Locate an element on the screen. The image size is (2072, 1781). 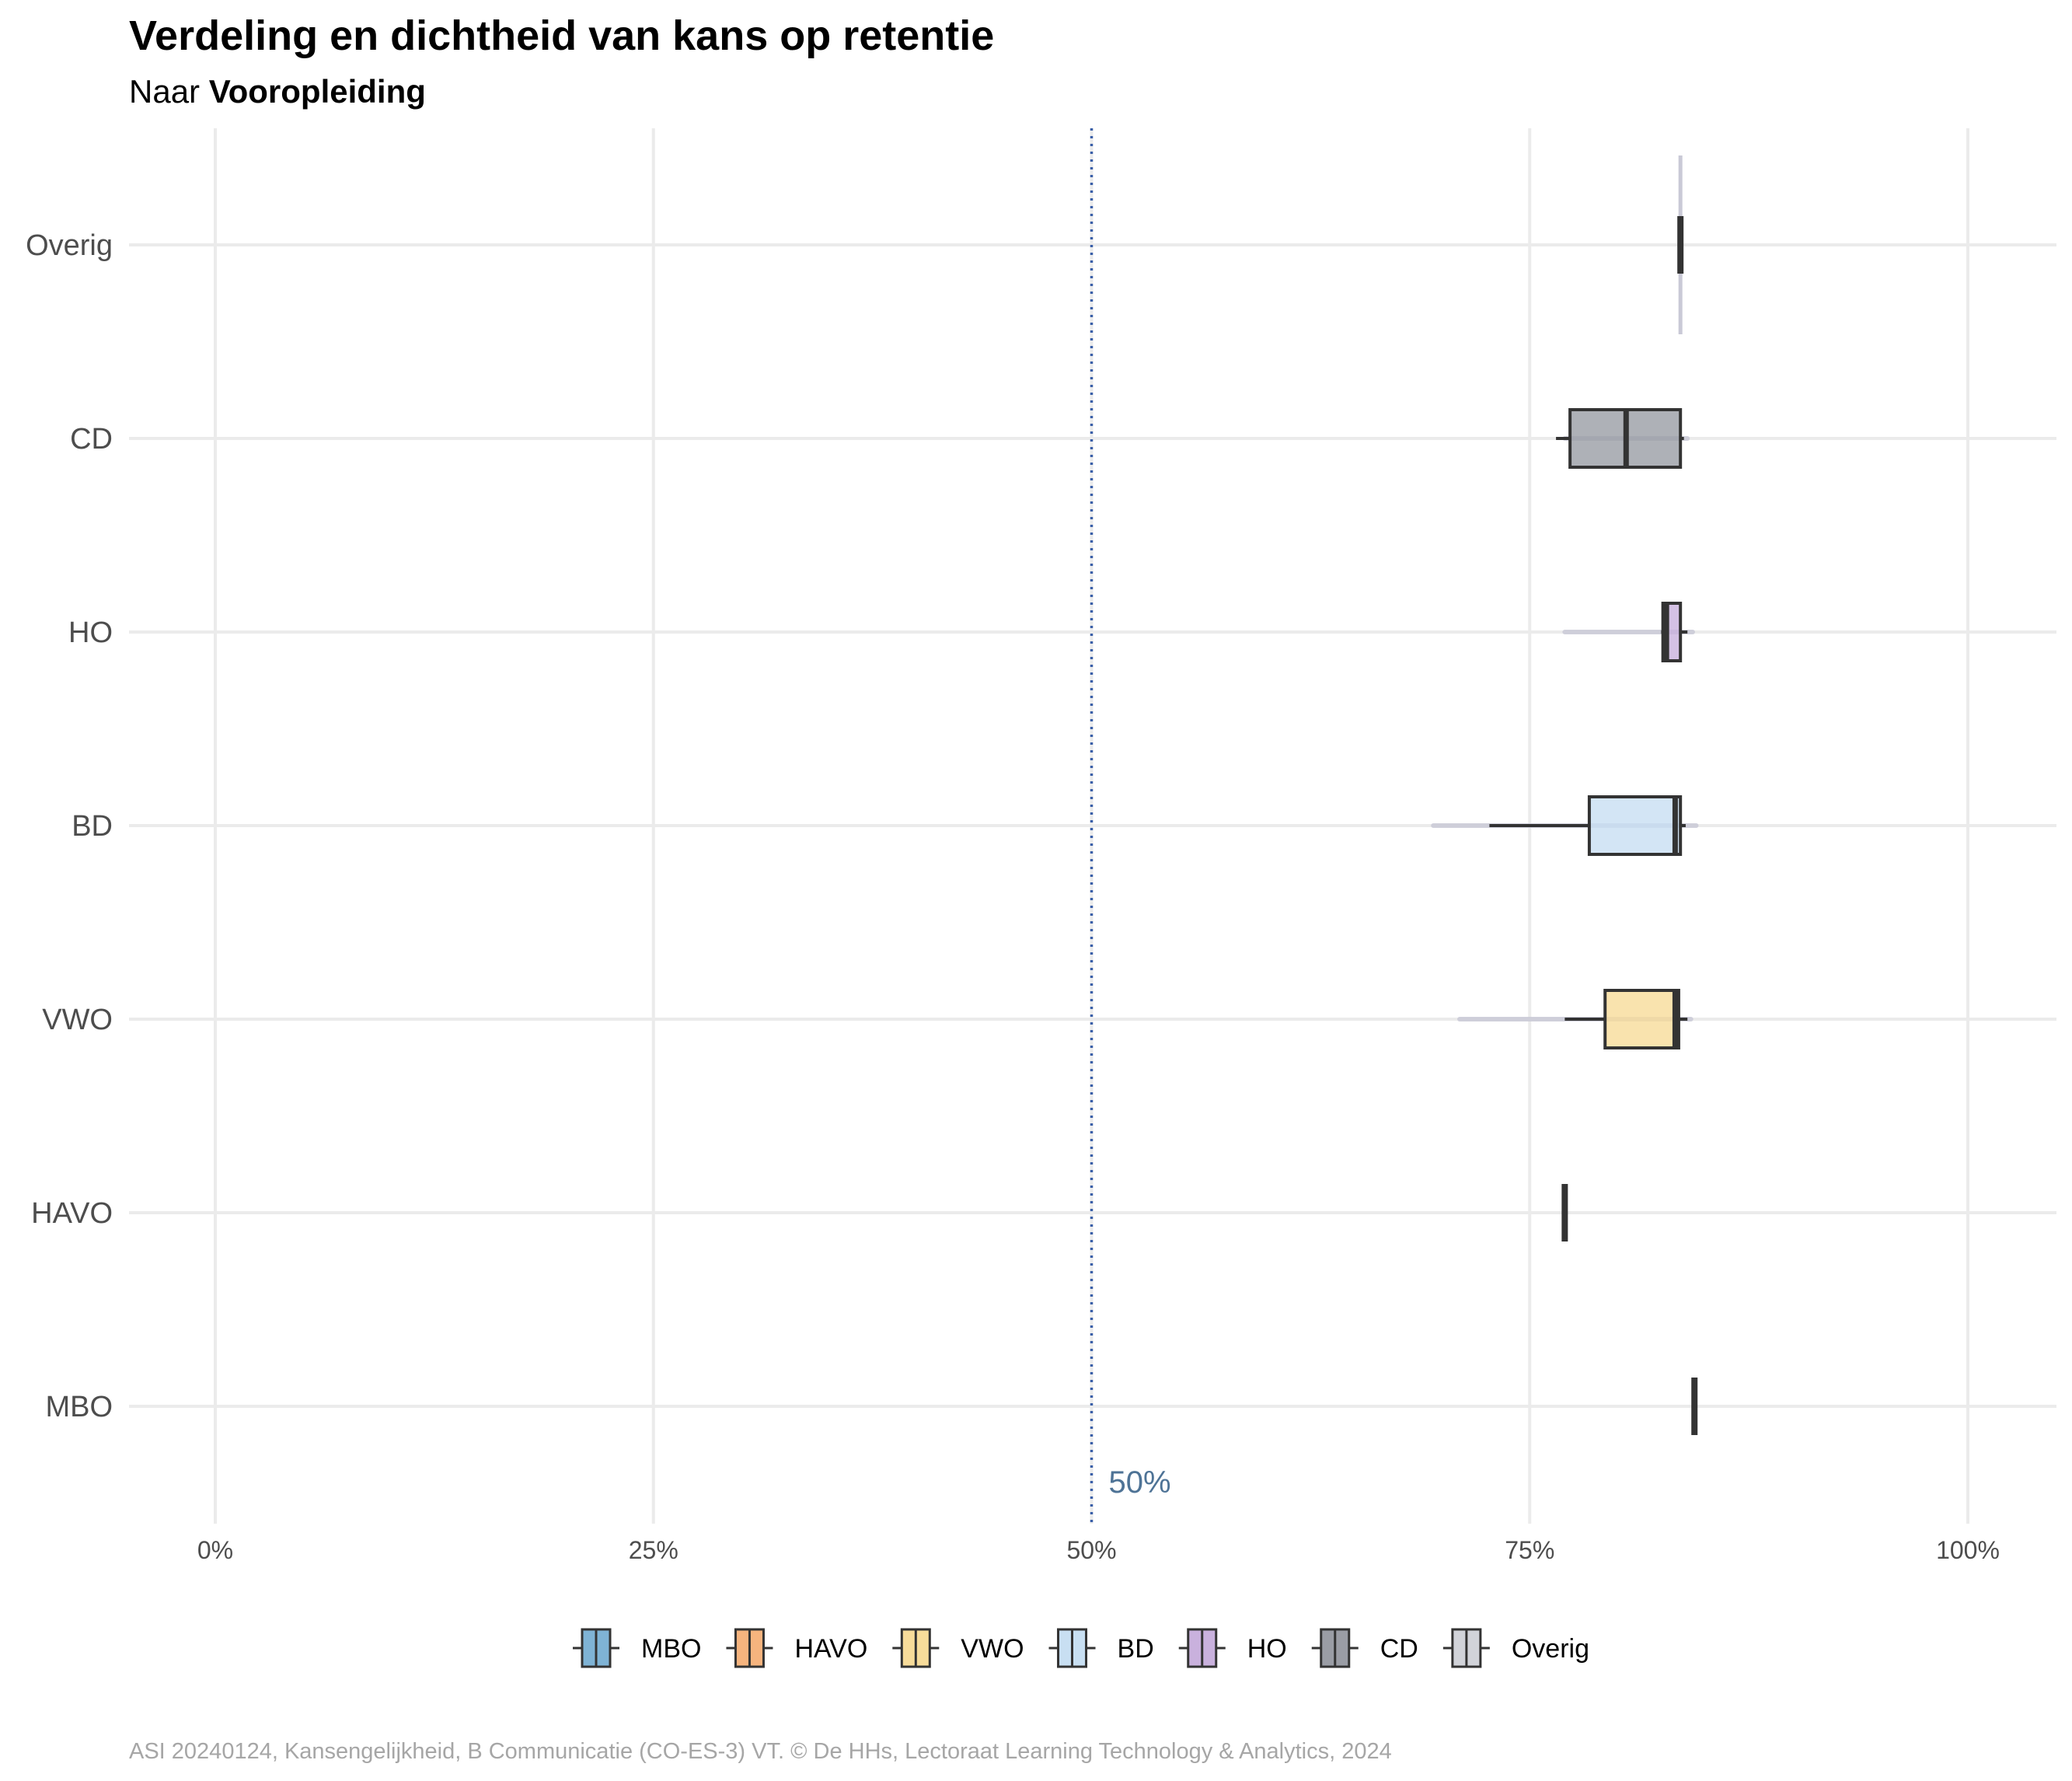
y-tick-label: MBO is located at coordinates (79, 1407).